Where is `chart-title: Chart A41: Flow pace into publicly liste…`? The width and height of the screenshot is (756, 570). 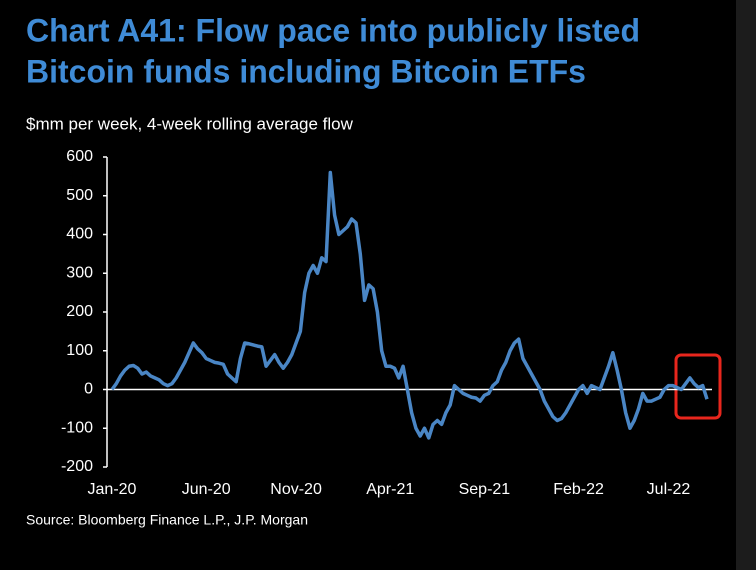
chart-title: Chart A41: Flow pace into publicly liste… is located at coordinates (333, 30).